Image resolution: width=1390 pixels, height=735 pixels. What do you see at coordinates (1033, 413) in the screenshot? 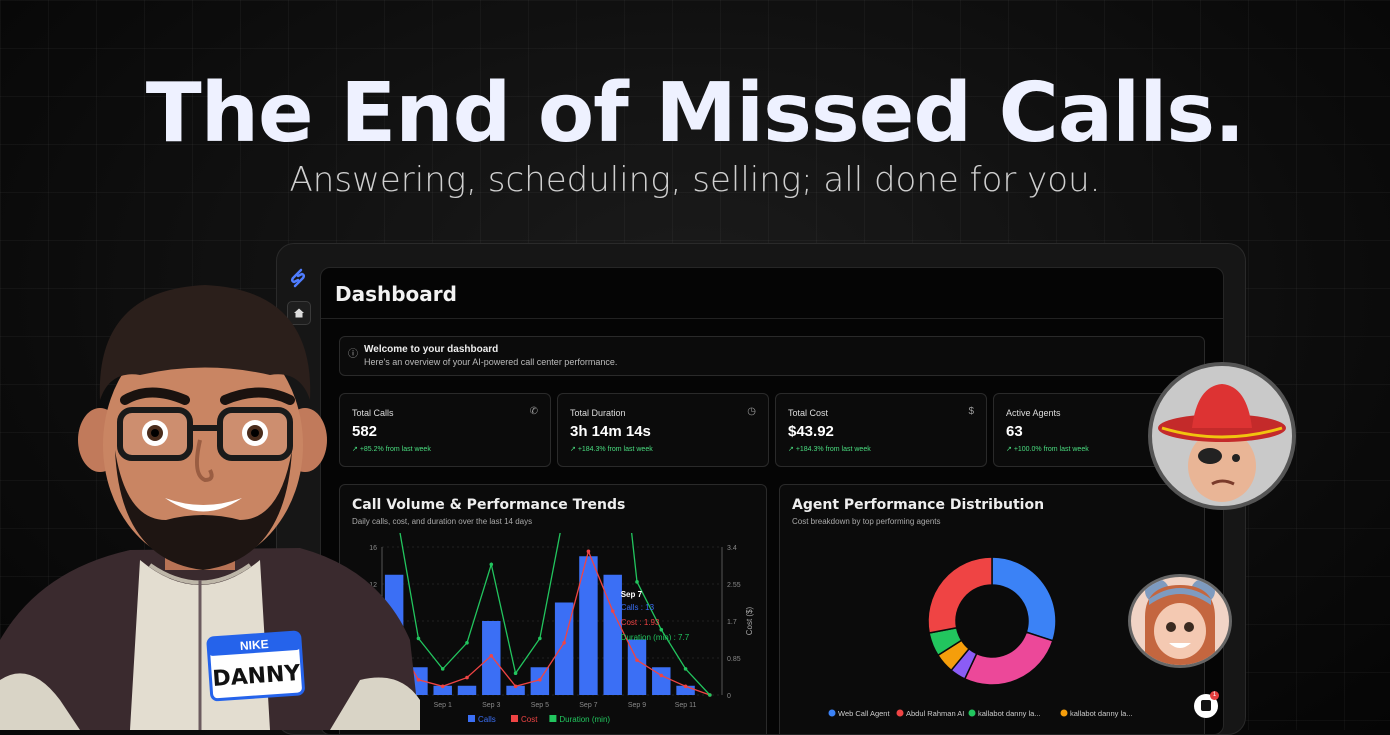
I see `stat-label: Active Agents` at bounding box center [1033, 413].